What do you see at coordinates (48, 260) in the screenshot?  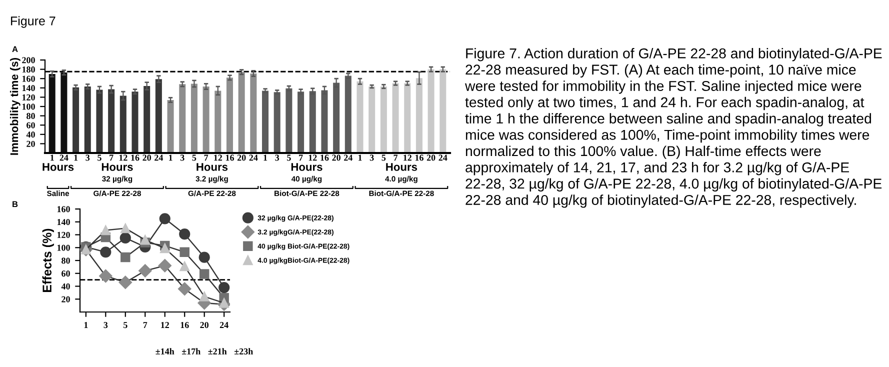 I see `y-axis-title: Effects (%)` at bounding box center [48, 260].